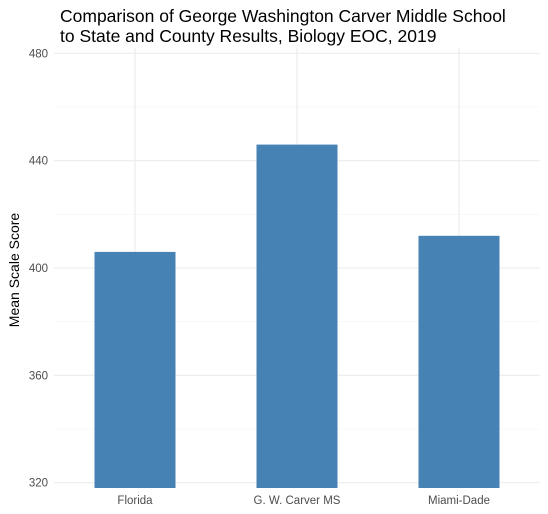 The height and width of the screenshot is (514, 548). Describe the element at coordinates (297, 501) in the screenshot. I see `x-tick-label-1: G. W. Carver MS` at that location.